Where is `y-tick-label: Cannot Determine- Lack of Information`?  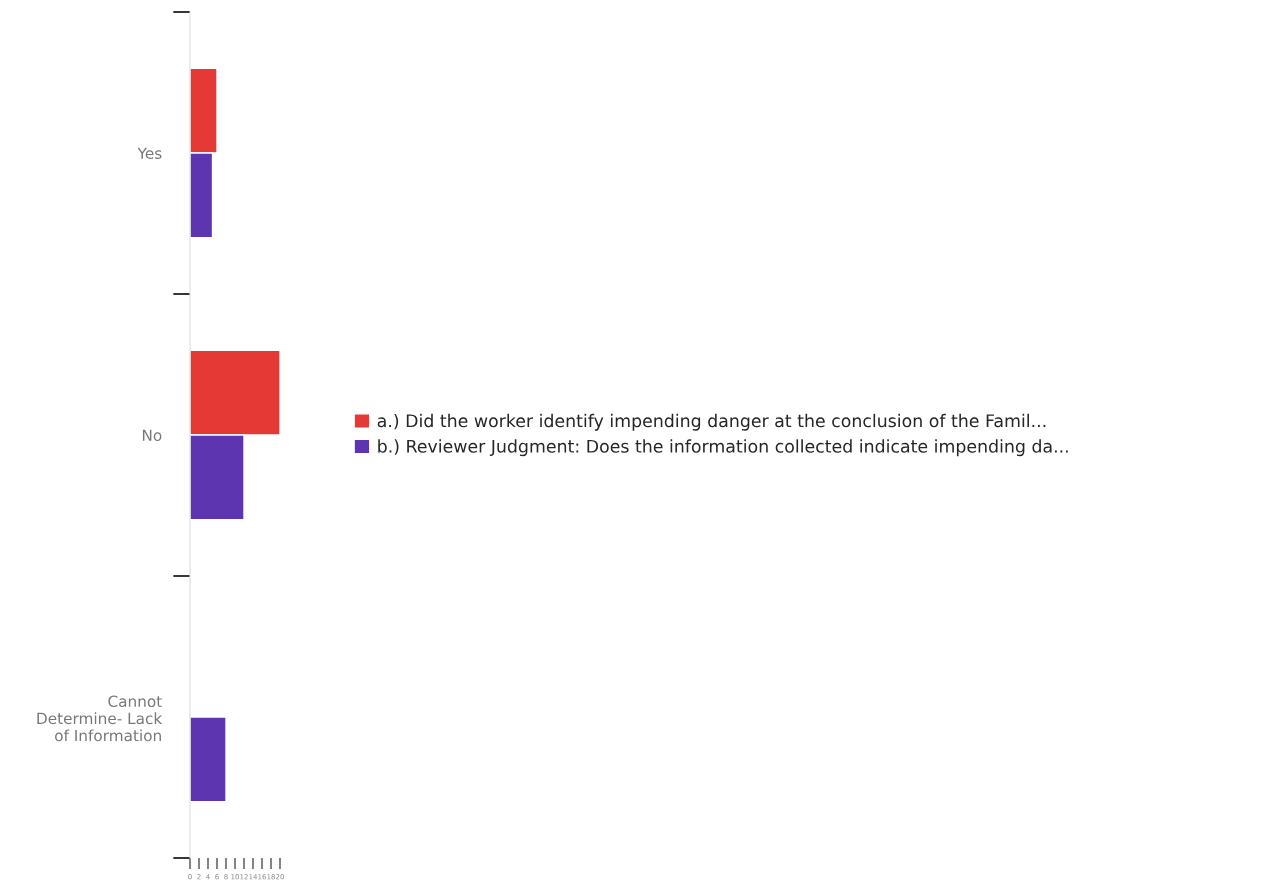 y-tick-label: Cannot Determine- Lack of Information is located at coordinates (100, 718).